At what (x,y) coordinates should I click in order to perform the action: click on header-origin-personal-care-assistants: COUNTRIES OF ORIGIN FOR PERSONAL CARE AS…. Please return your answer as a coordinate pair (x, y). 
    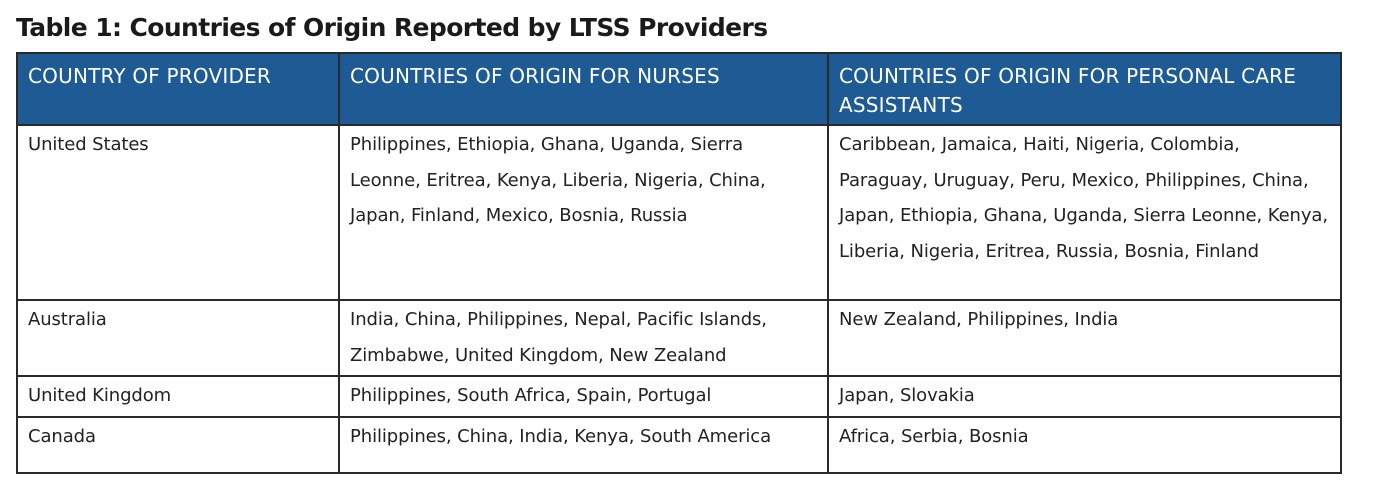
    Looking at the image, I should click on (1084, 89).